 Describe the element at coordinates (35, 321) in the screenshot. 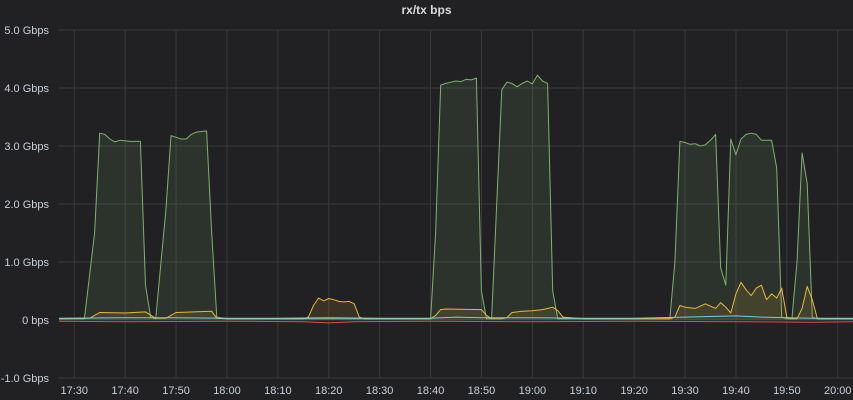

I see `y-tick-label: 0 bps` at that location.